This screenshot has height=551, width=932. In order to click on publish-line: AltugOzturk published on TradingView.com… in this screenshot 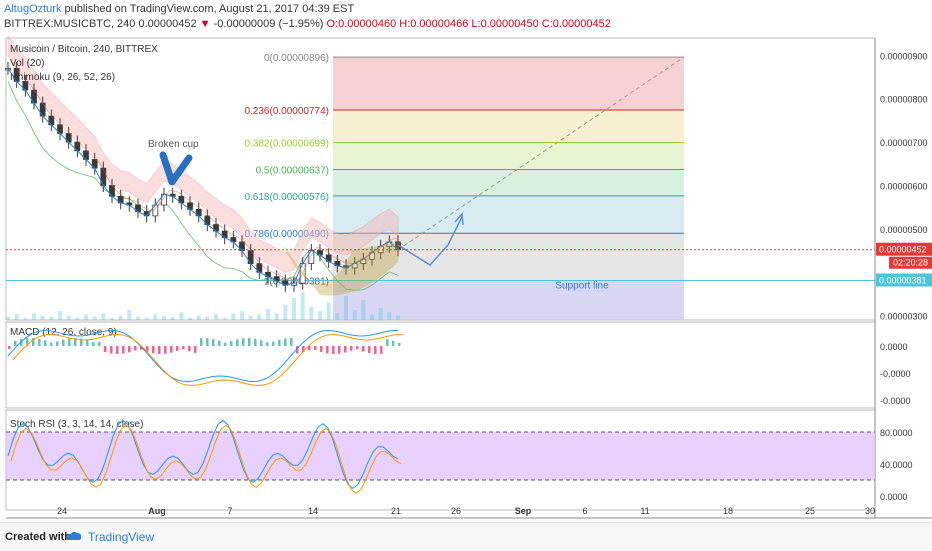, I will do `click(179, 9)`.